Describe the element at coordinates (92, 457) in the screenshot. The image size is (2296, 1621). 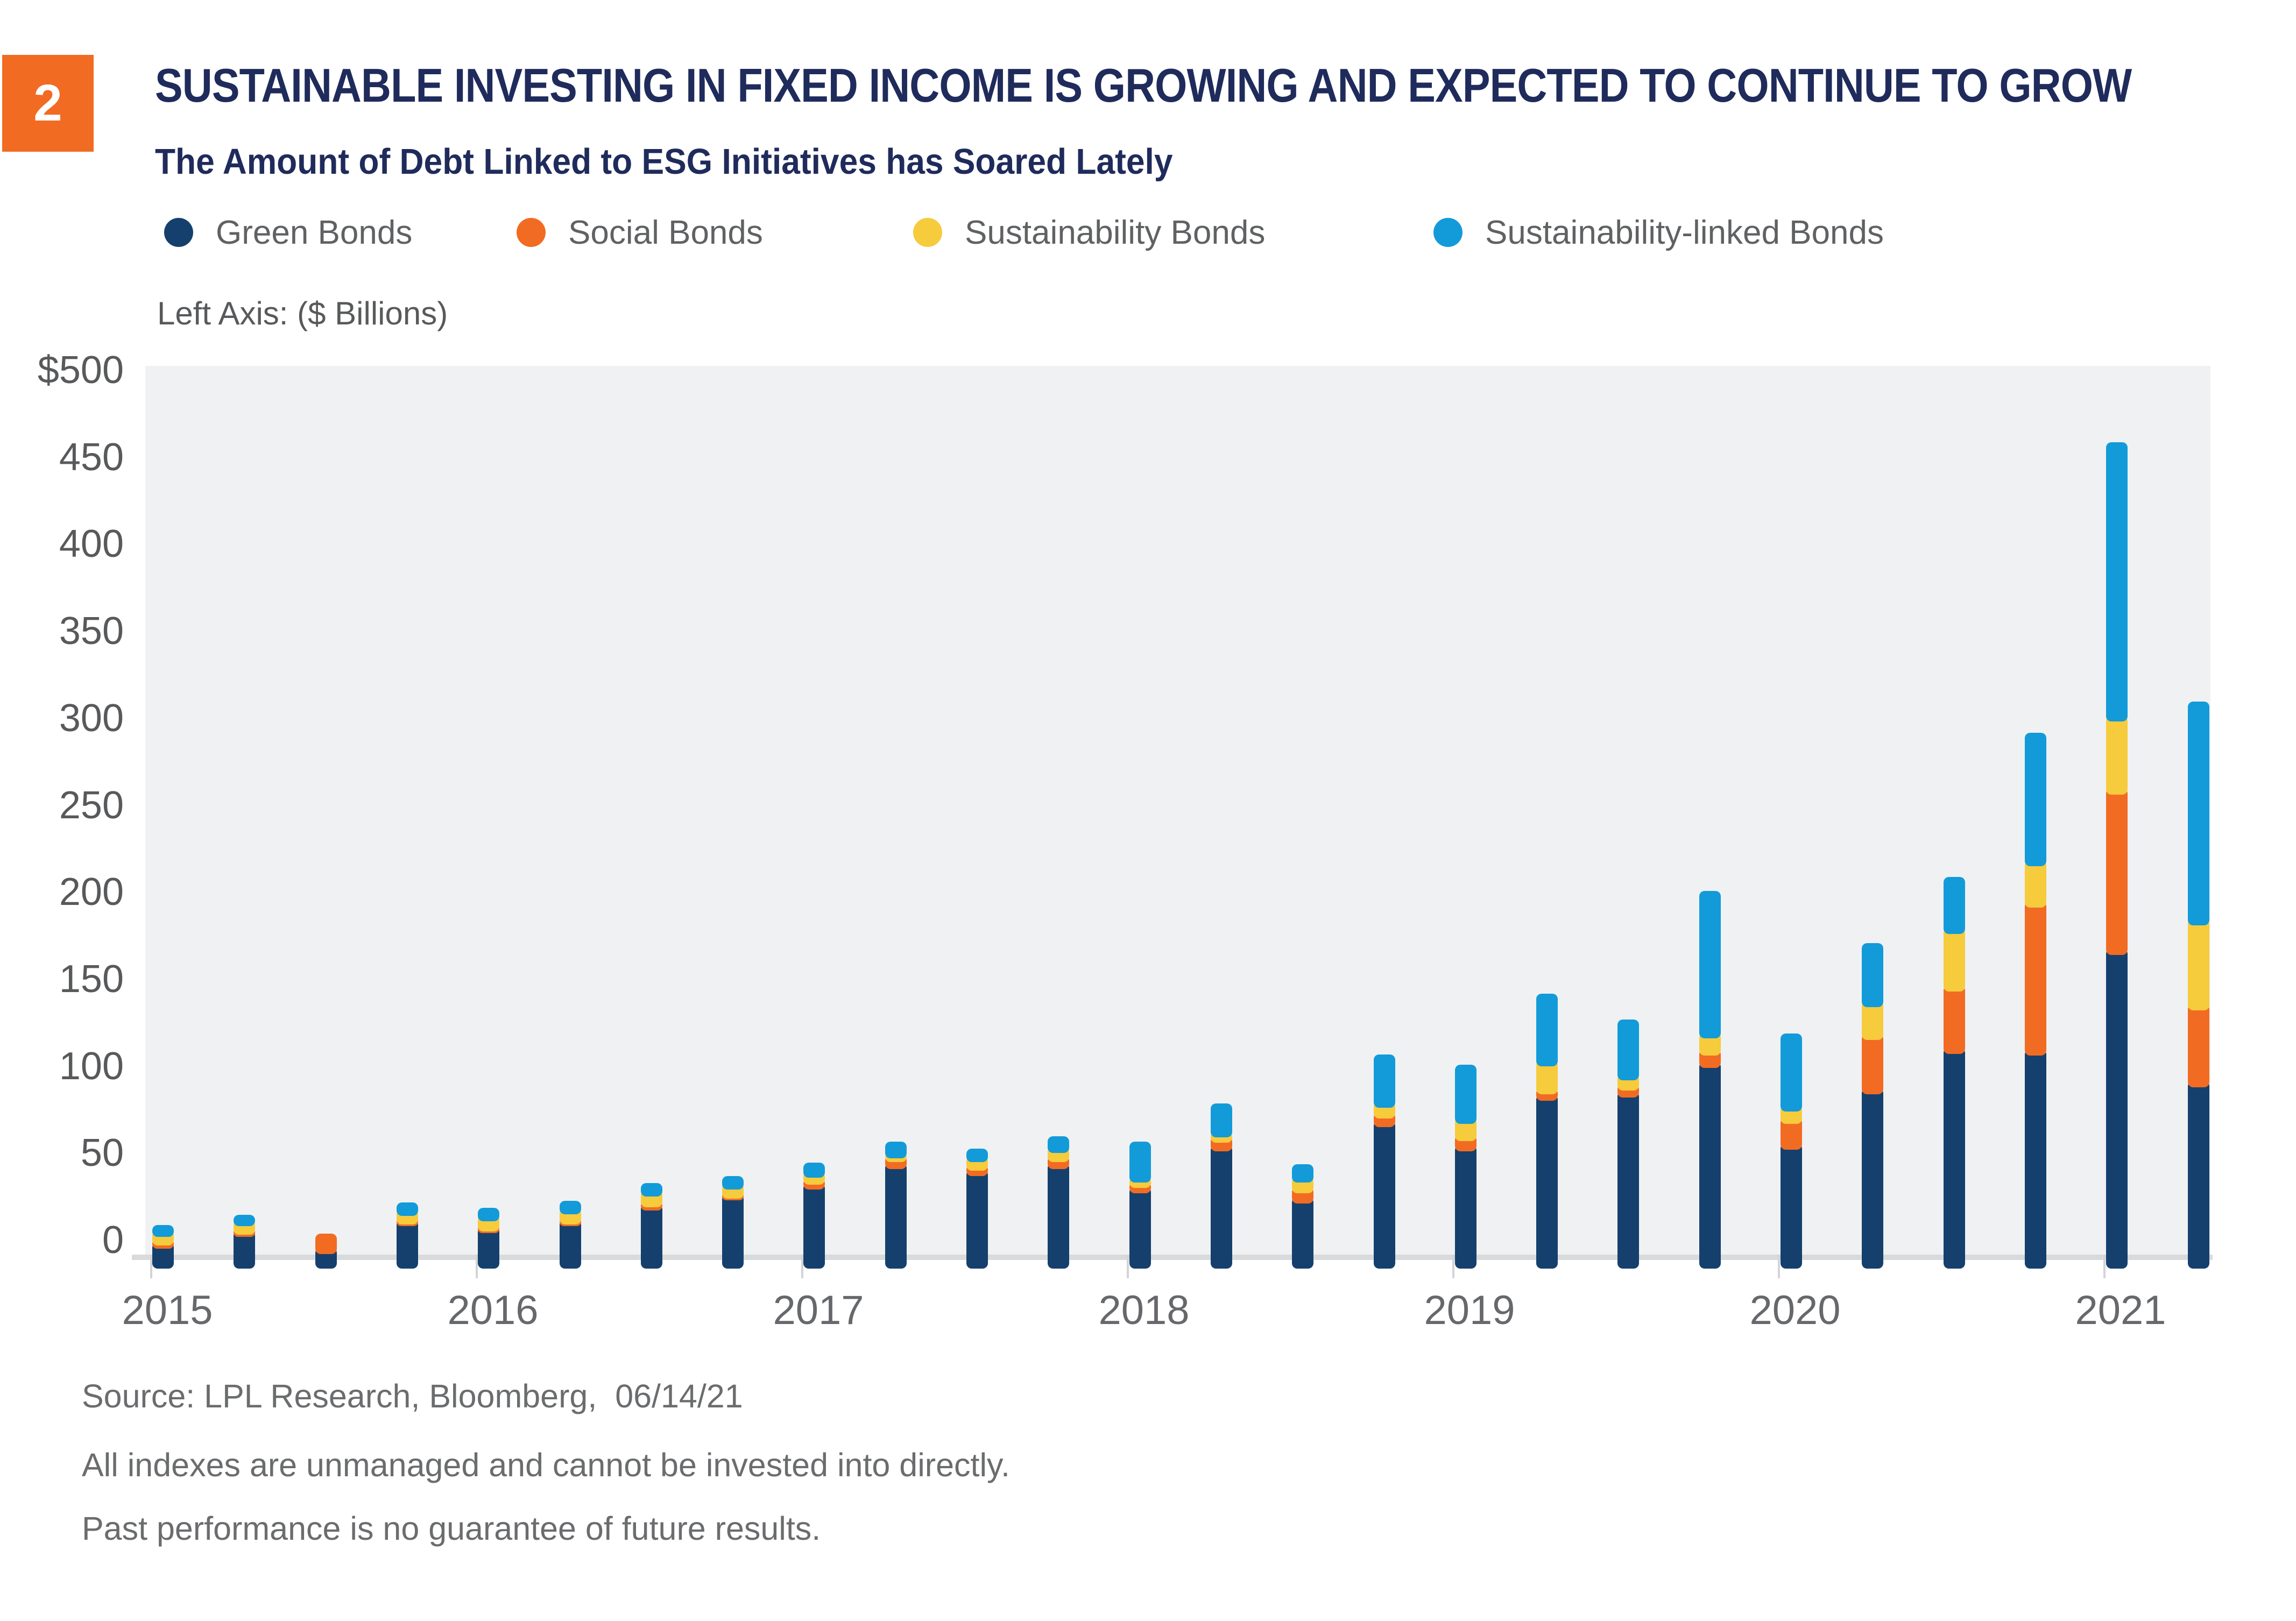
I see `y-tick-label: 450` at that location.